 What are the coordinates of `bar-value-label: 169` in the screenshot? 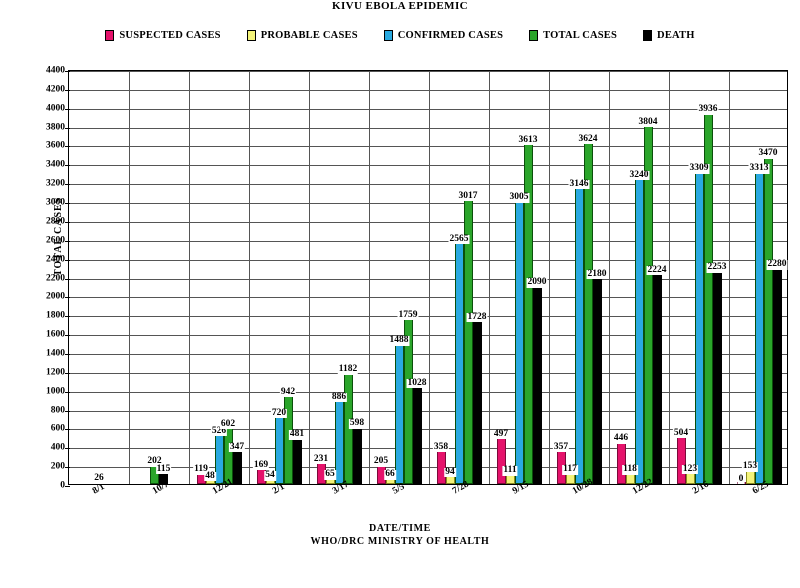 It's located at (261, 465).